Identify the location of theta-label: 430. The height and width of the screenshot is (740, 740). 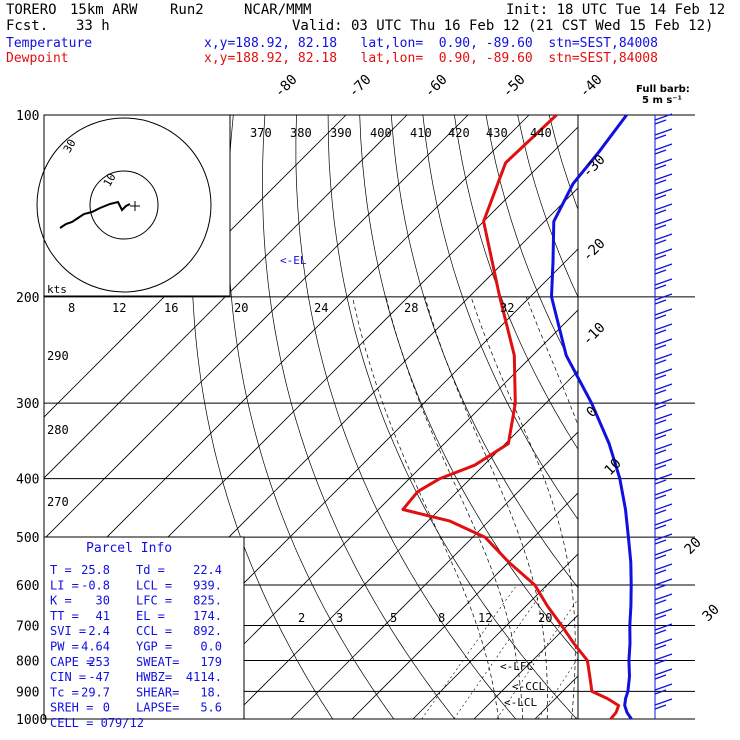
(497, 133).